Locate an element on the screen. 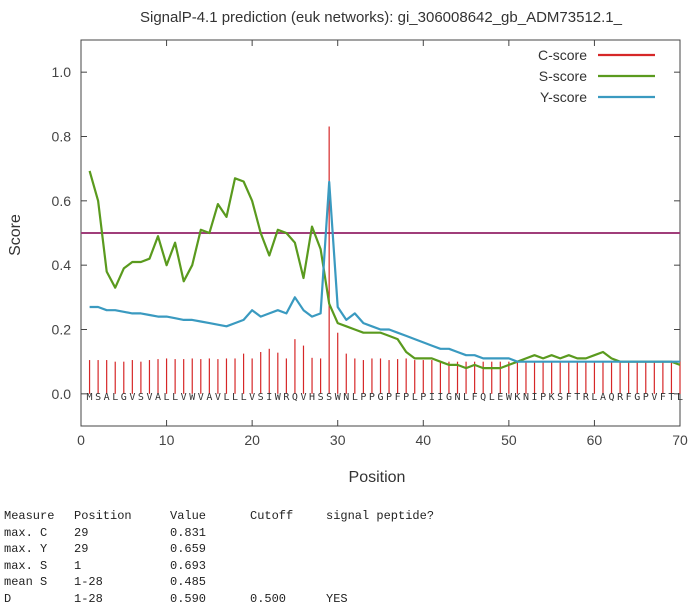 This screenshot has height=610, width=700. summary-row: max. S 1 0.693 is located at coordinates (255, 566).